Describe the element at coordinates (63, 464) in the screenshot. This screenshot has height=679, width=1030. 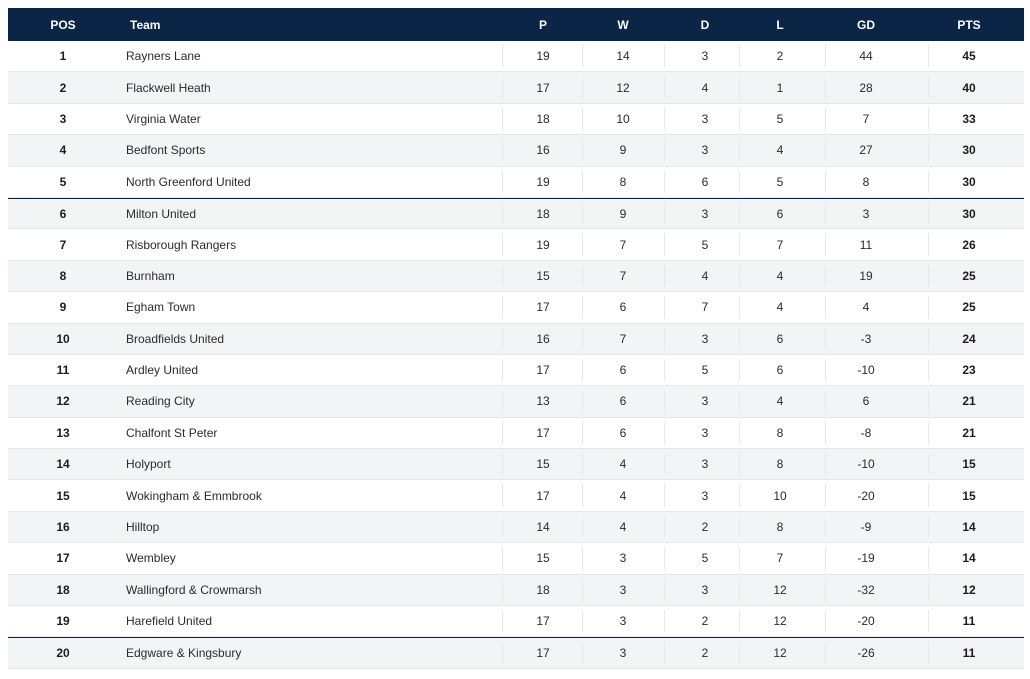
I see `position-cell: 14` at that location.